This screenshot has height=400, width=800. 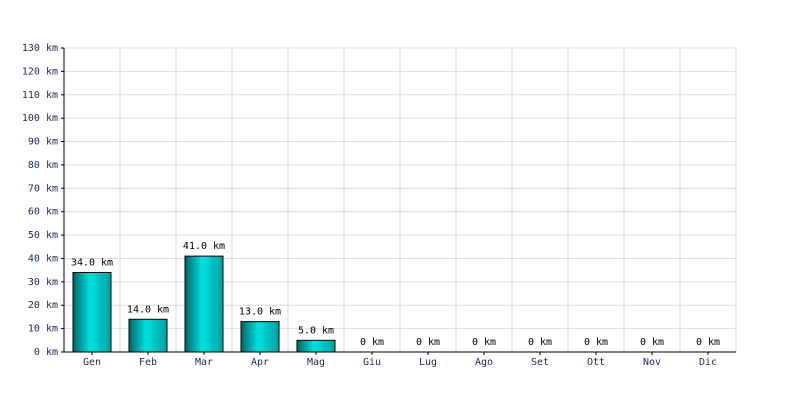 What do you see at coordinates (43, 329) in the screenshot?
I see `y-tick-label: 10 km` at bounding box center [43, 329].